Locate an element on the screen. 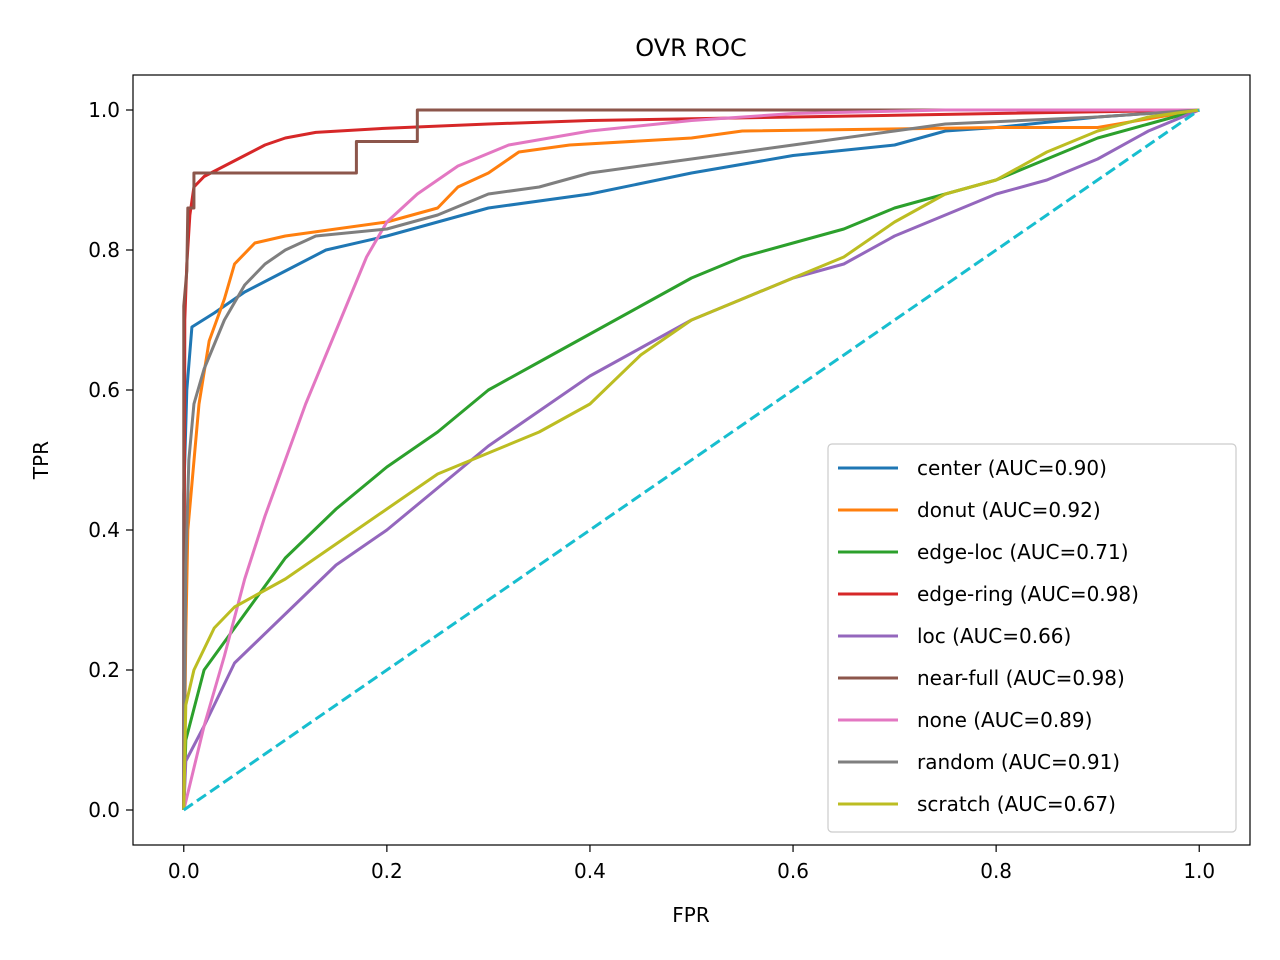  x-tick-label: 0.0 is located at coordinates (184, 871).